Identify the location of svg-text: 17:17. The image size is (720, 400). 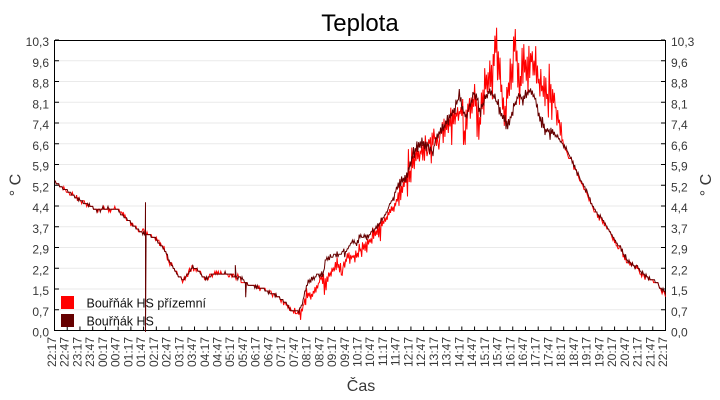
(536, 352).